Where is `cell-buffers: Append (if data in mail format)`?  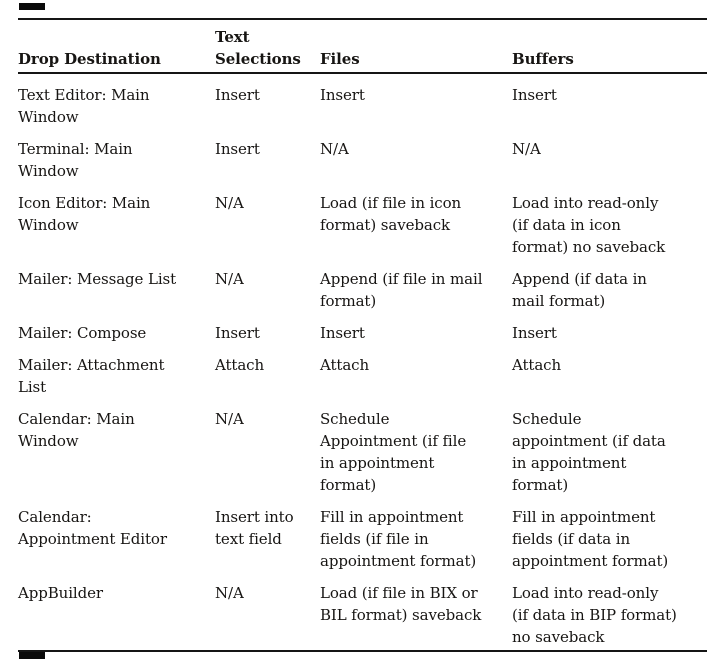
cell-buffers: Append (if data in mail format) is located at coordinates (579, 290).